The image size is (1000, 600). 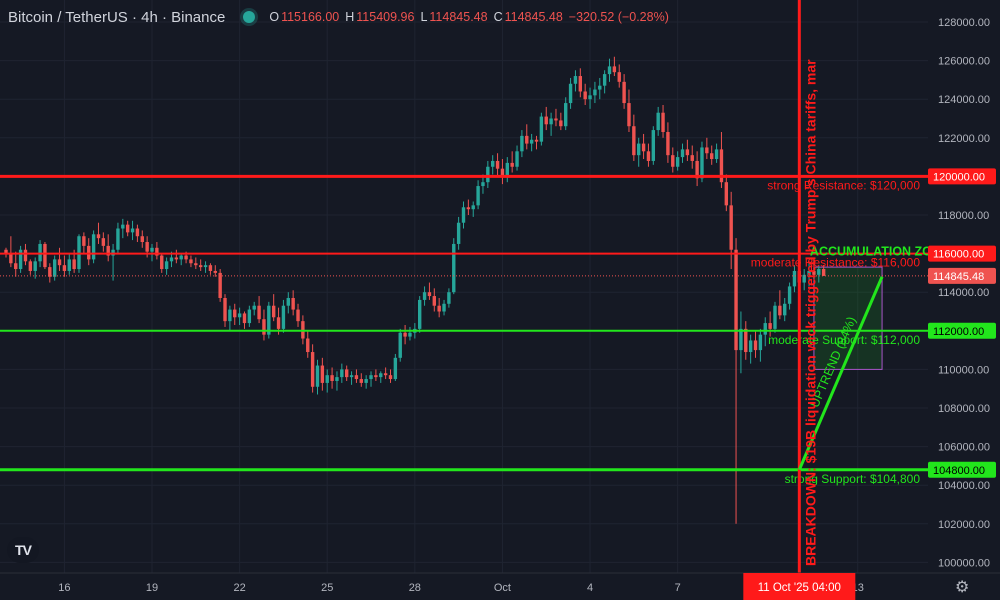 What do you see at coordinates (249, 17) in the screenshot?
I see `market-status-icon` at bounding box center [249, 17].